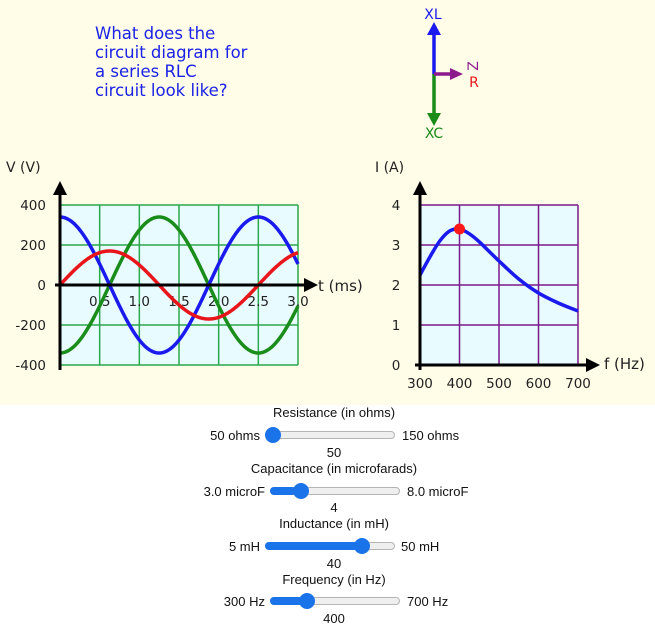 The image size is (655, 630). Describe the element at coordinates (396, 206) in the screenshot. I see `current-y-tick: 4` at that location.